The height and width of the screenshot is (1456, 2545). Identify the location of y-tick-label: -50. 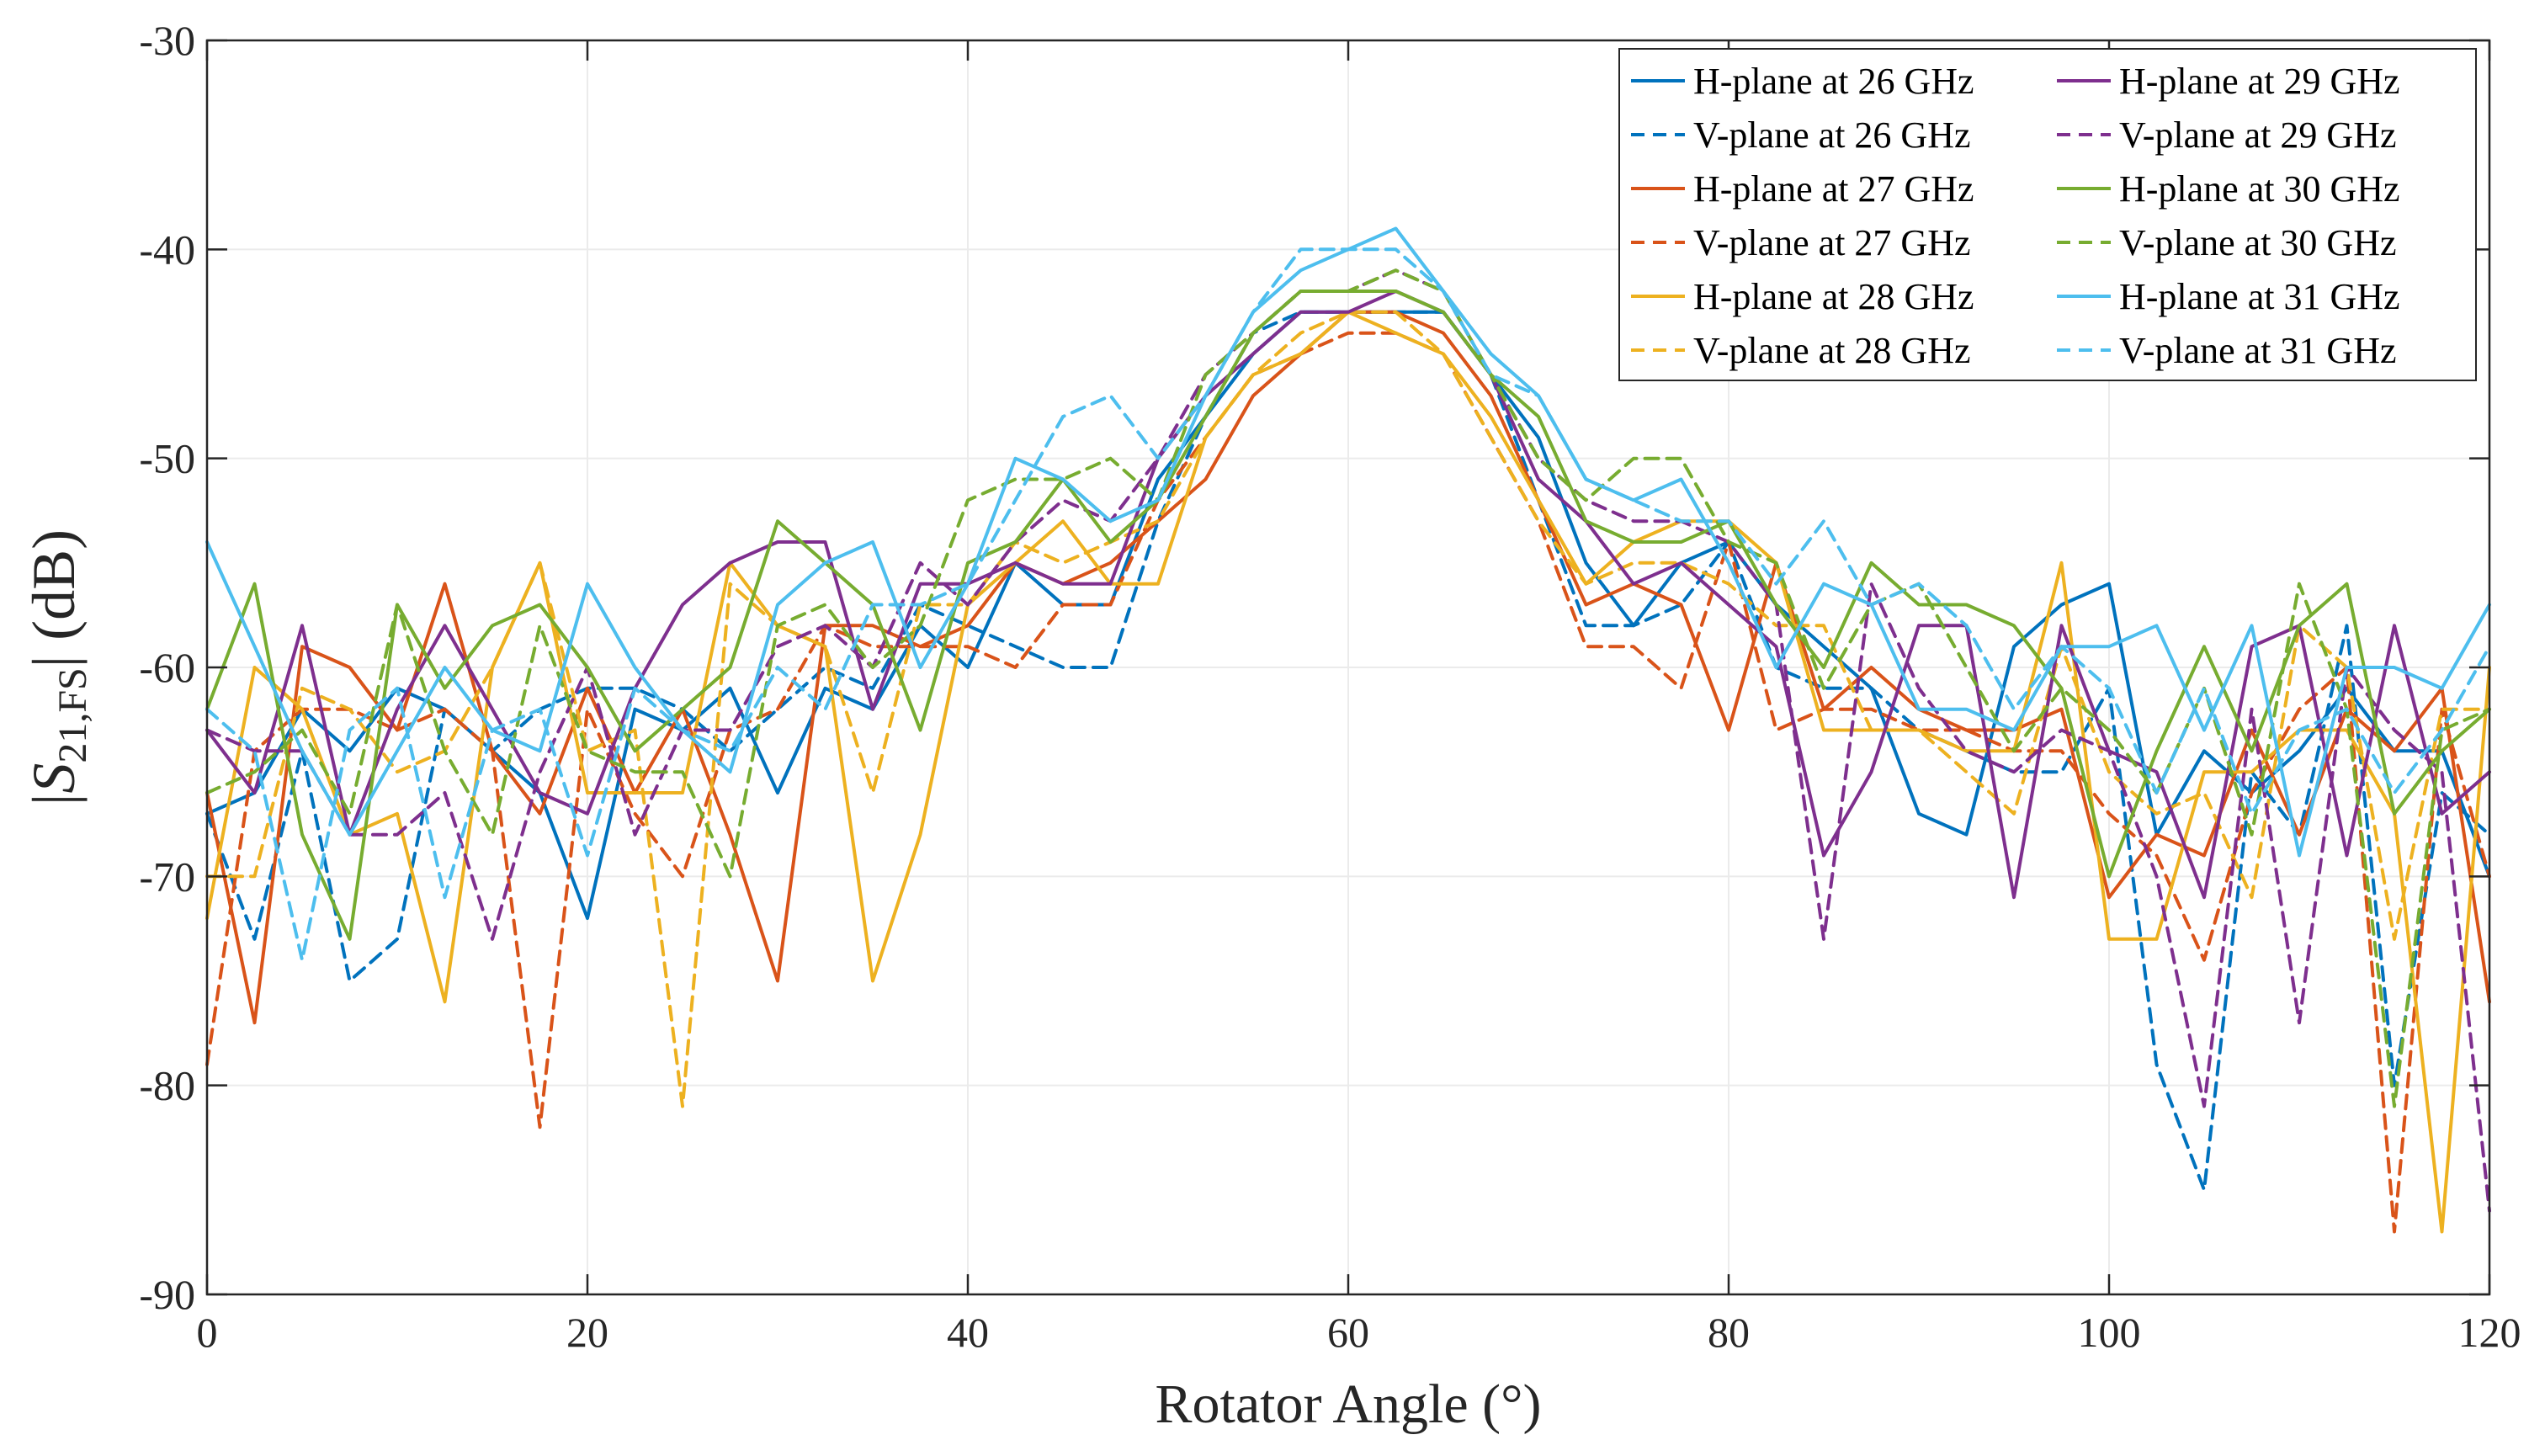
(167, 458).